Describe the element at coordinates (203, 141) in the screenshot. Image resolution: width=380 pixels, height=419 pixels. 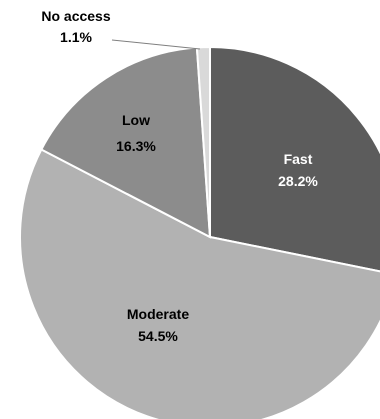
I see `pie-slice-no-access` at that location.